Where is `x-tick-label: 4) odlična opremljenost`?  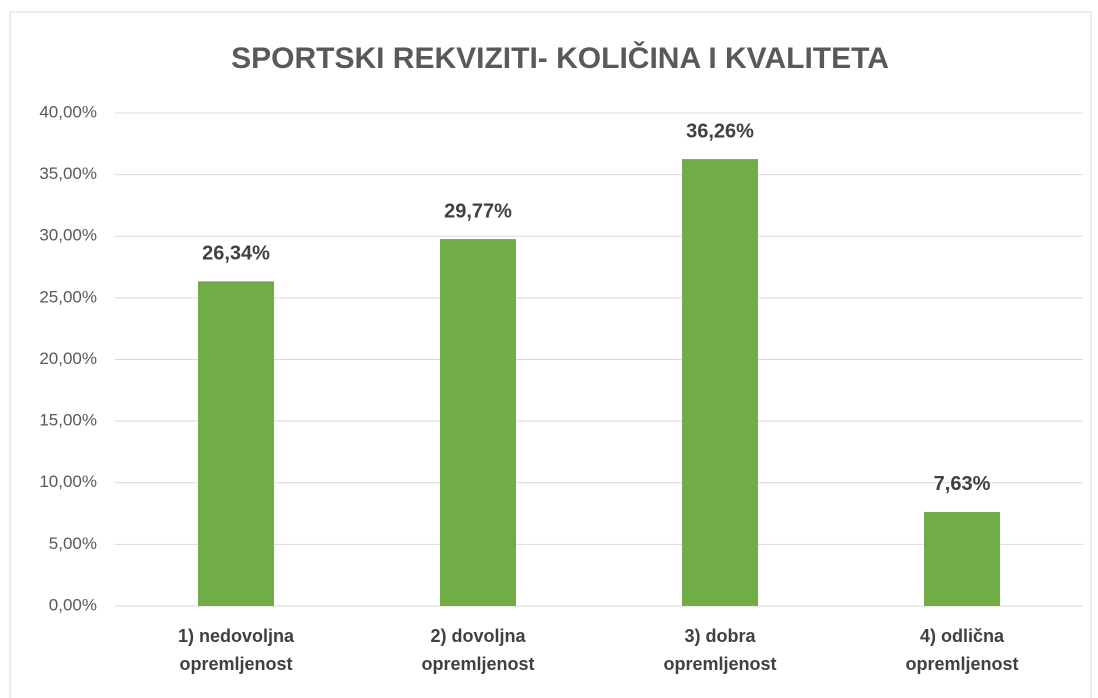
x-tick-label: 4) odlična opremljenost is located at coordinates (962, 650).